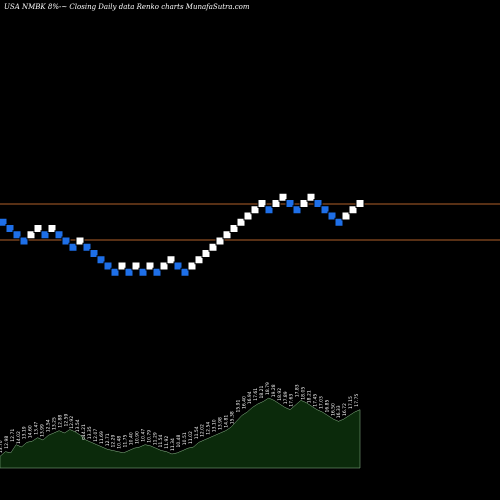 The image size is (500, 500). What do you see at coordinates (268, 388) in the screenshot?
I see `volume-value-label: 18.79` at bounding box center [268, 388].